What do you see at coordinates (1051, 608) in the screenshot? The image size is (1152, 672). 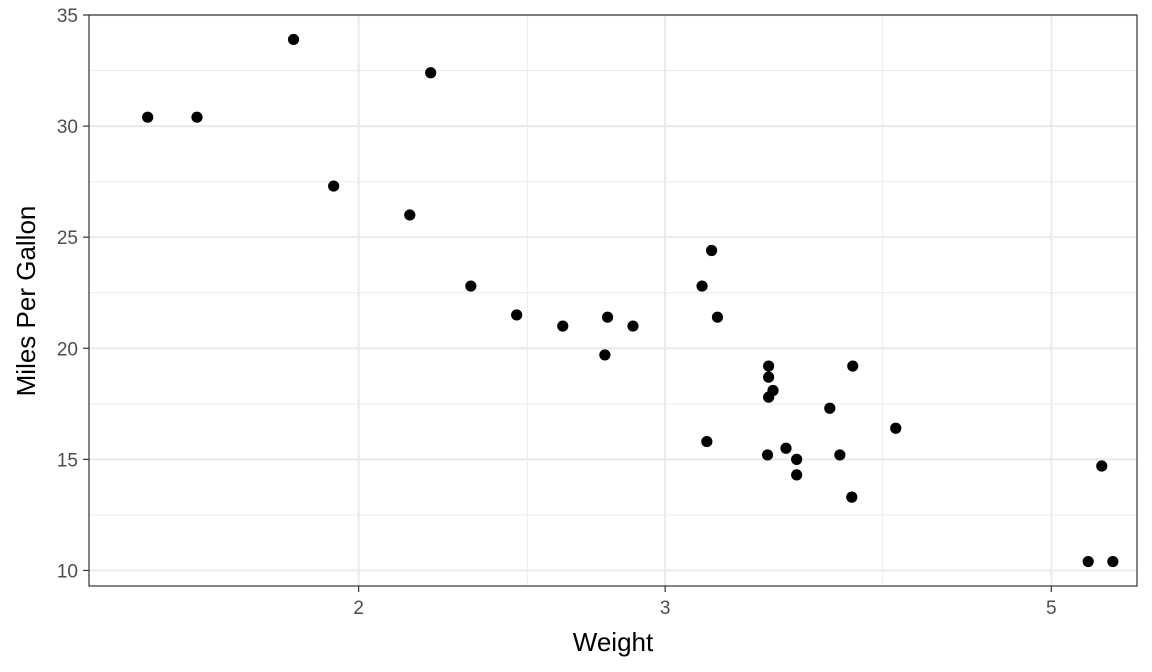 I see `x-tick-label: 5` at bounding box center [1051, 608].